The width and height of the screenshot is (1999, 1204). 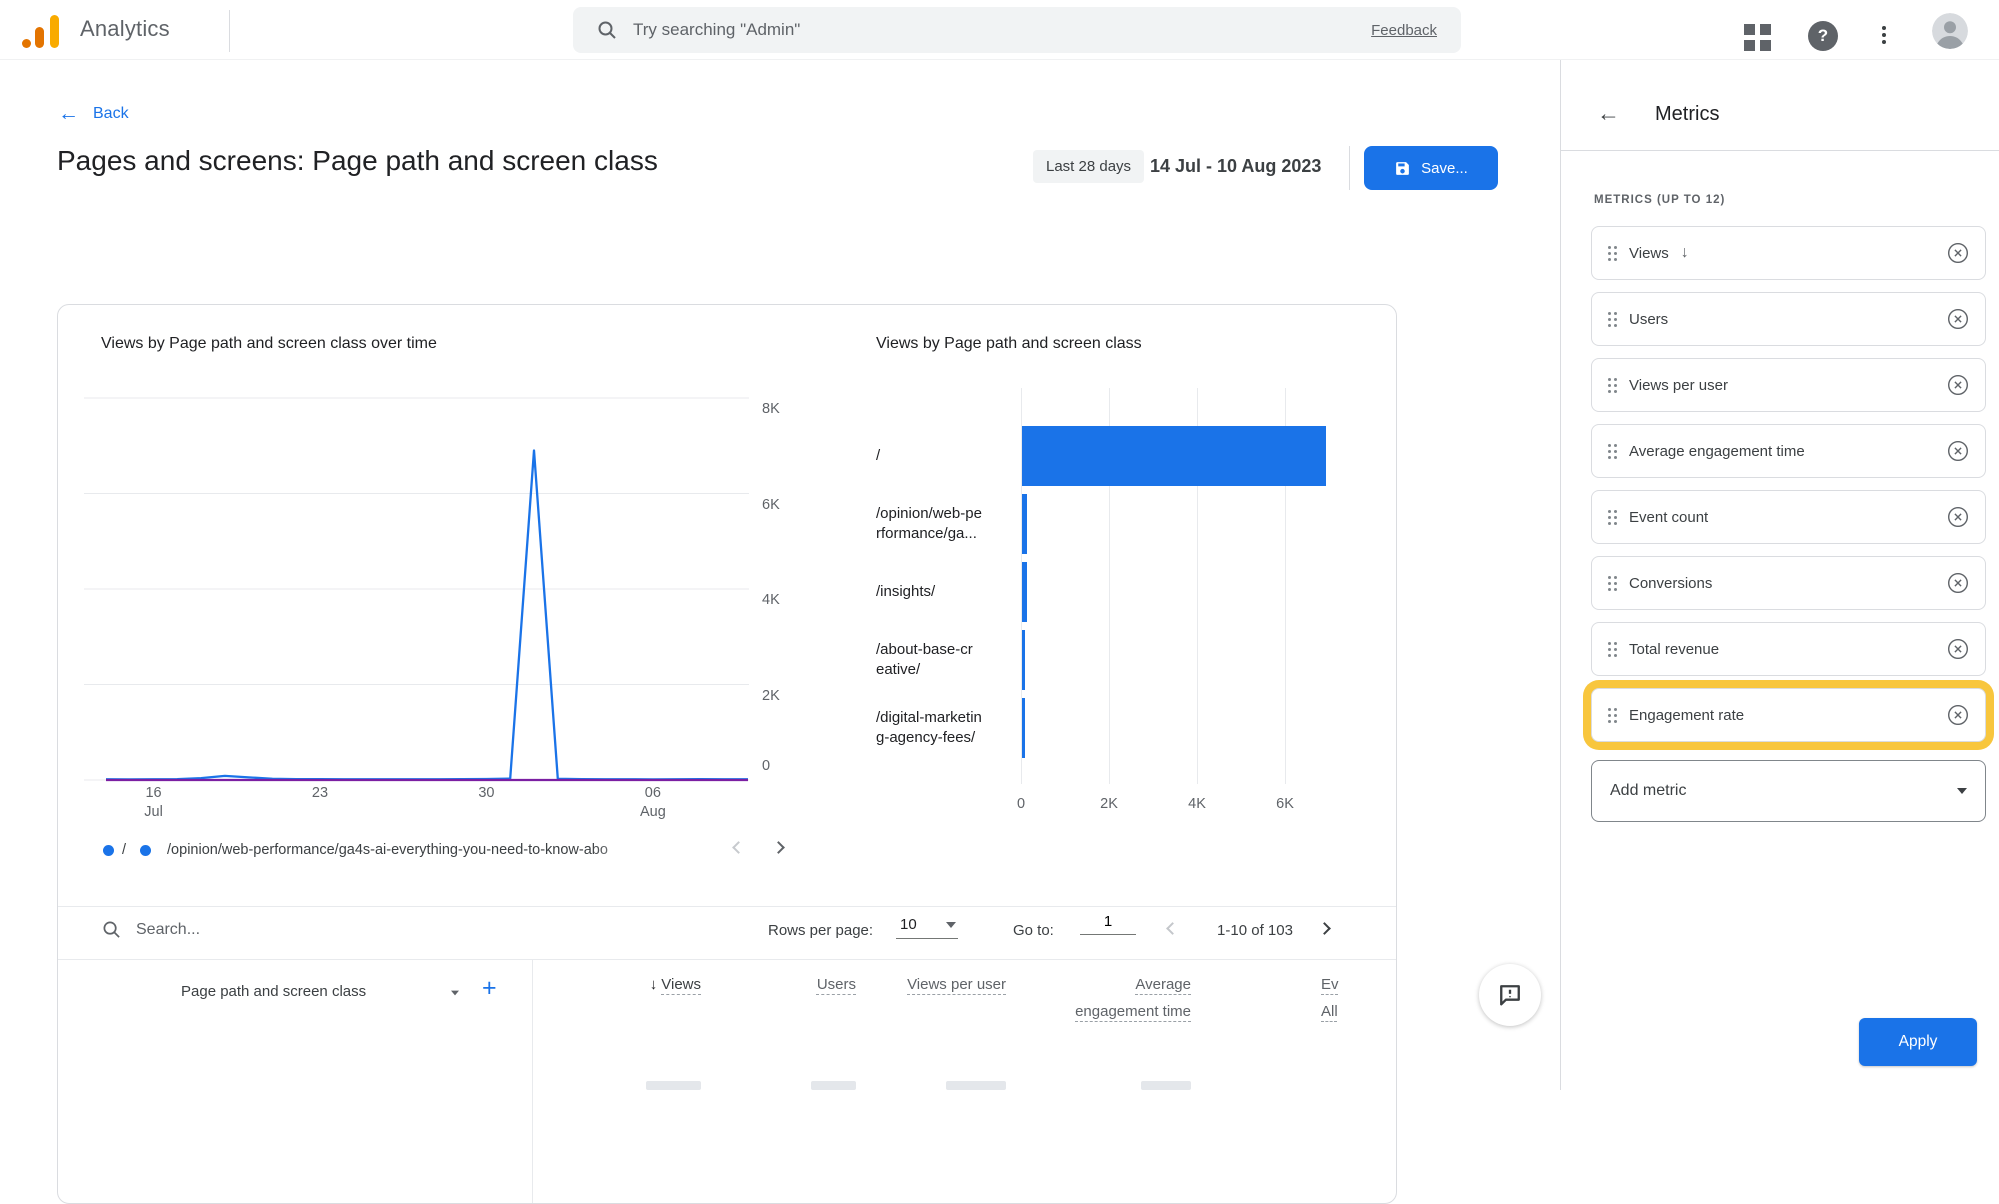 I want to click on metric-item-average-engagement-time: Average engagement time, so click(x=1788, y=451).